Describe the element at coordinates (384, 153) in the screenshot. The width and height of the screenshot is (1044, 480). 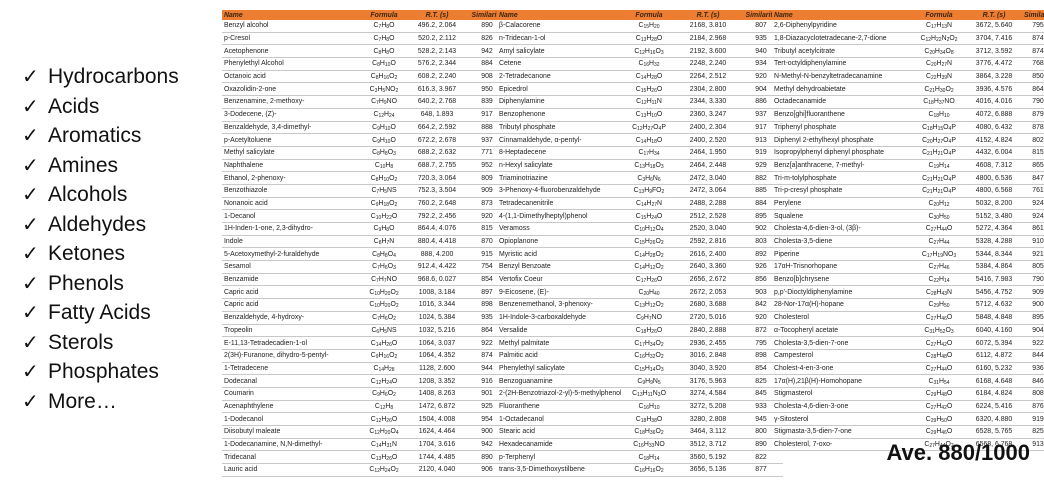
I see `formula: C8H8O3` at that location.